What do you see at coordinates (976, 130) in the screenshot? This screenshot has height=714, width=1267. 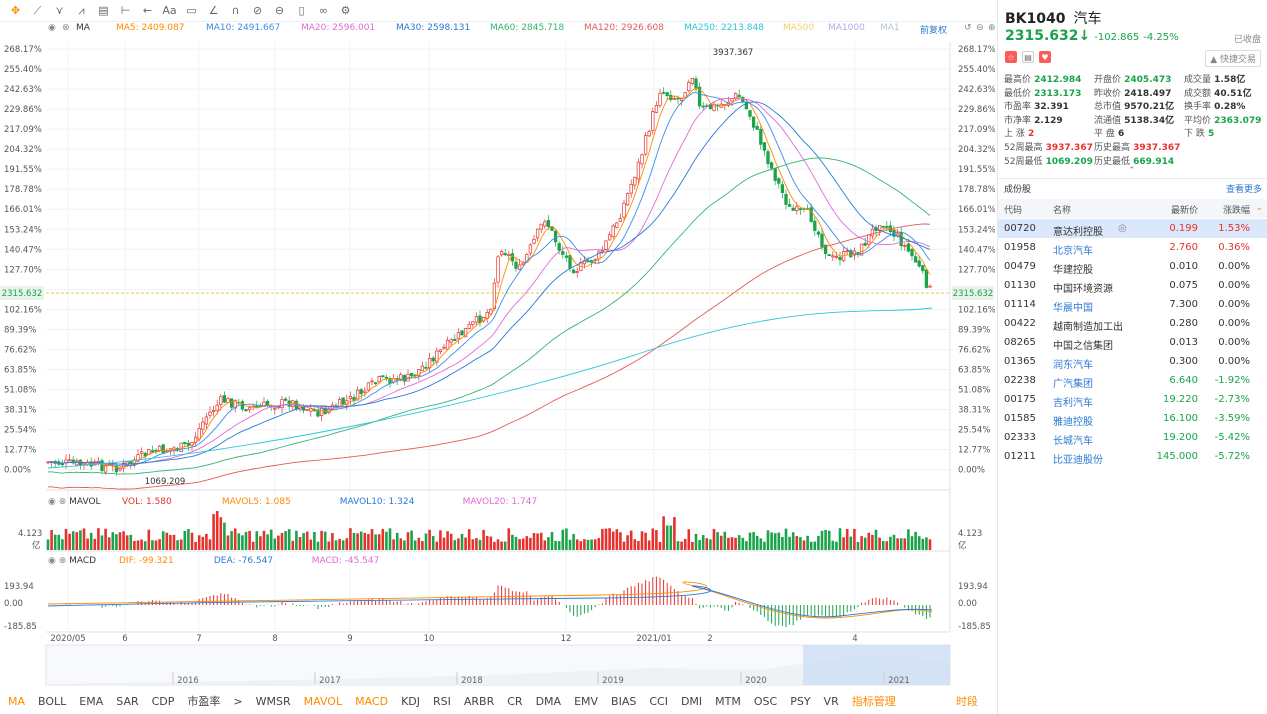 I see `y-tick-label: 217.09%` at bounding box center [976, 130].